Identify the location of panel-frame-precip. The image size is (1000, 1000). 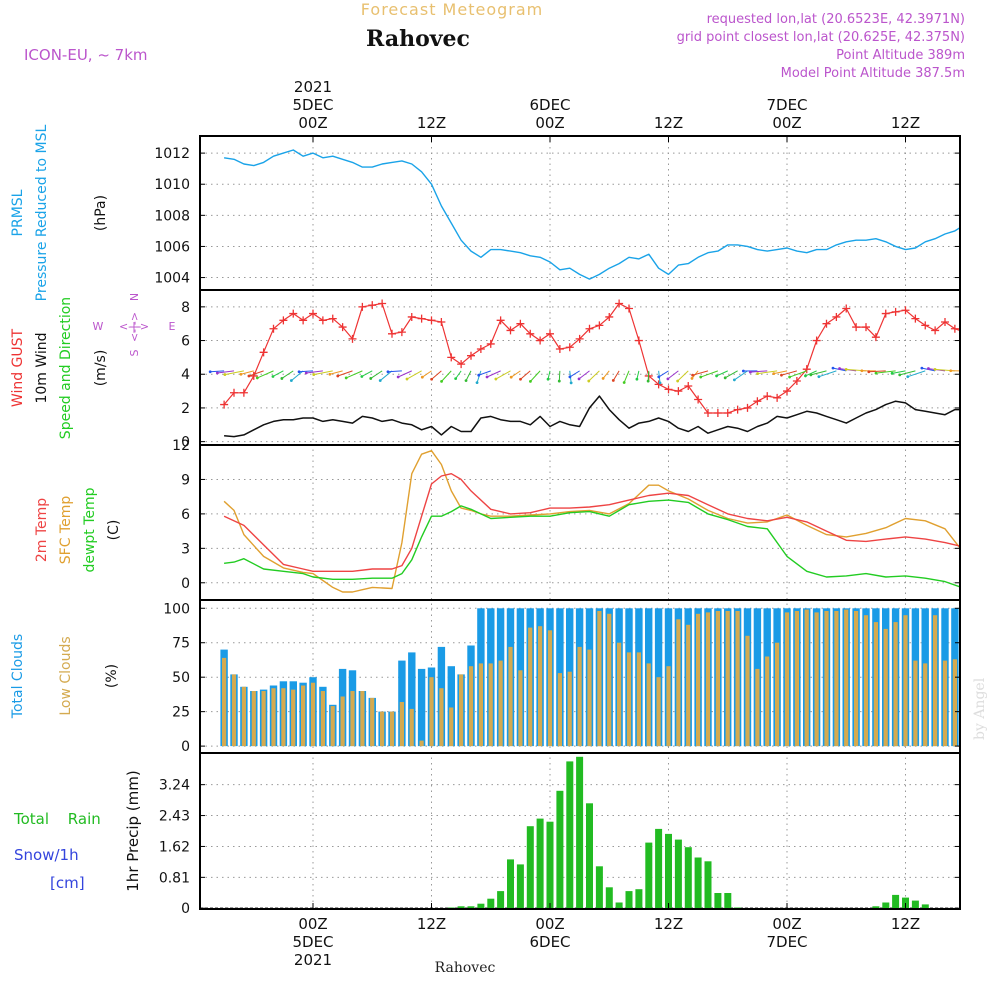
(580, 831).